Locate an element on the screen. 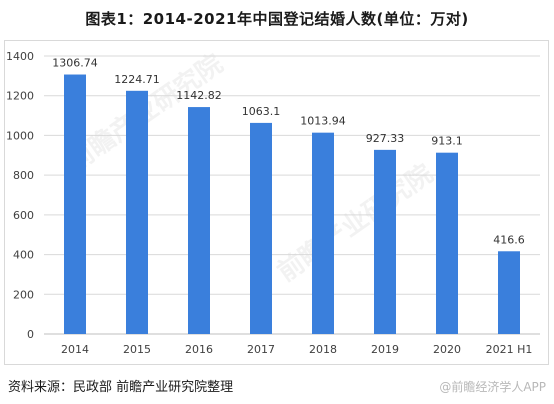  x-tick-label: 2019 is located at coordinates (385, 349).